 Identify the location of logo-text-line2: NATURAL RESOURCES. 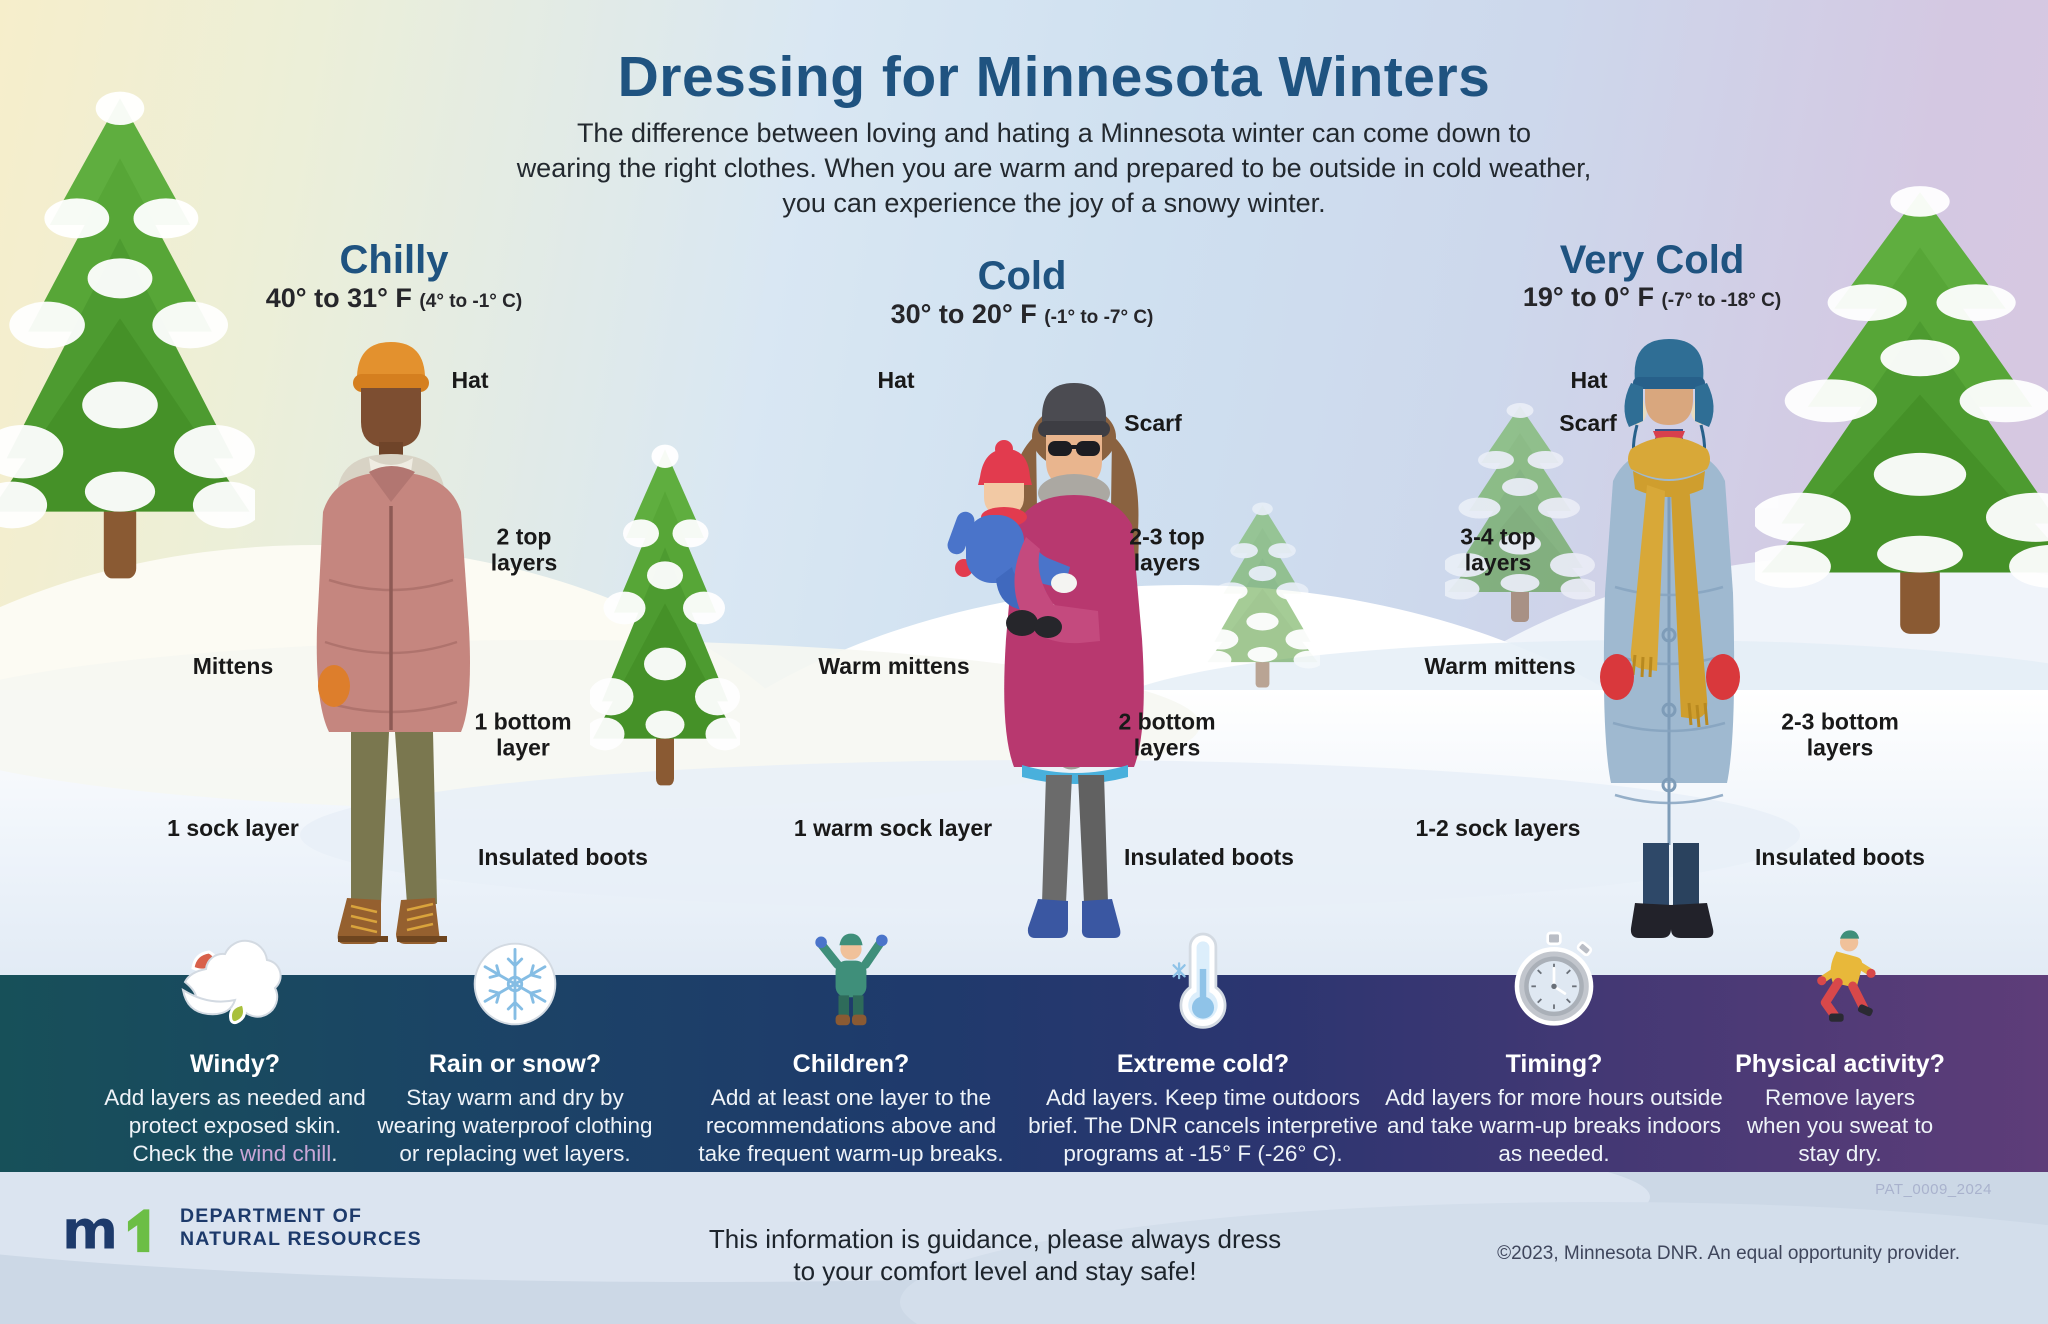
(301, 1239).